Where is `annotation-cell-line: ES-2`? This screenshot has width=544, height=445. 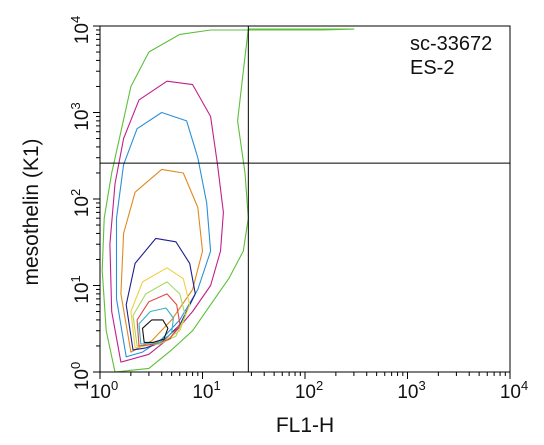 annotation-cell-line: ES-2 is located at coordinates (432, 68).